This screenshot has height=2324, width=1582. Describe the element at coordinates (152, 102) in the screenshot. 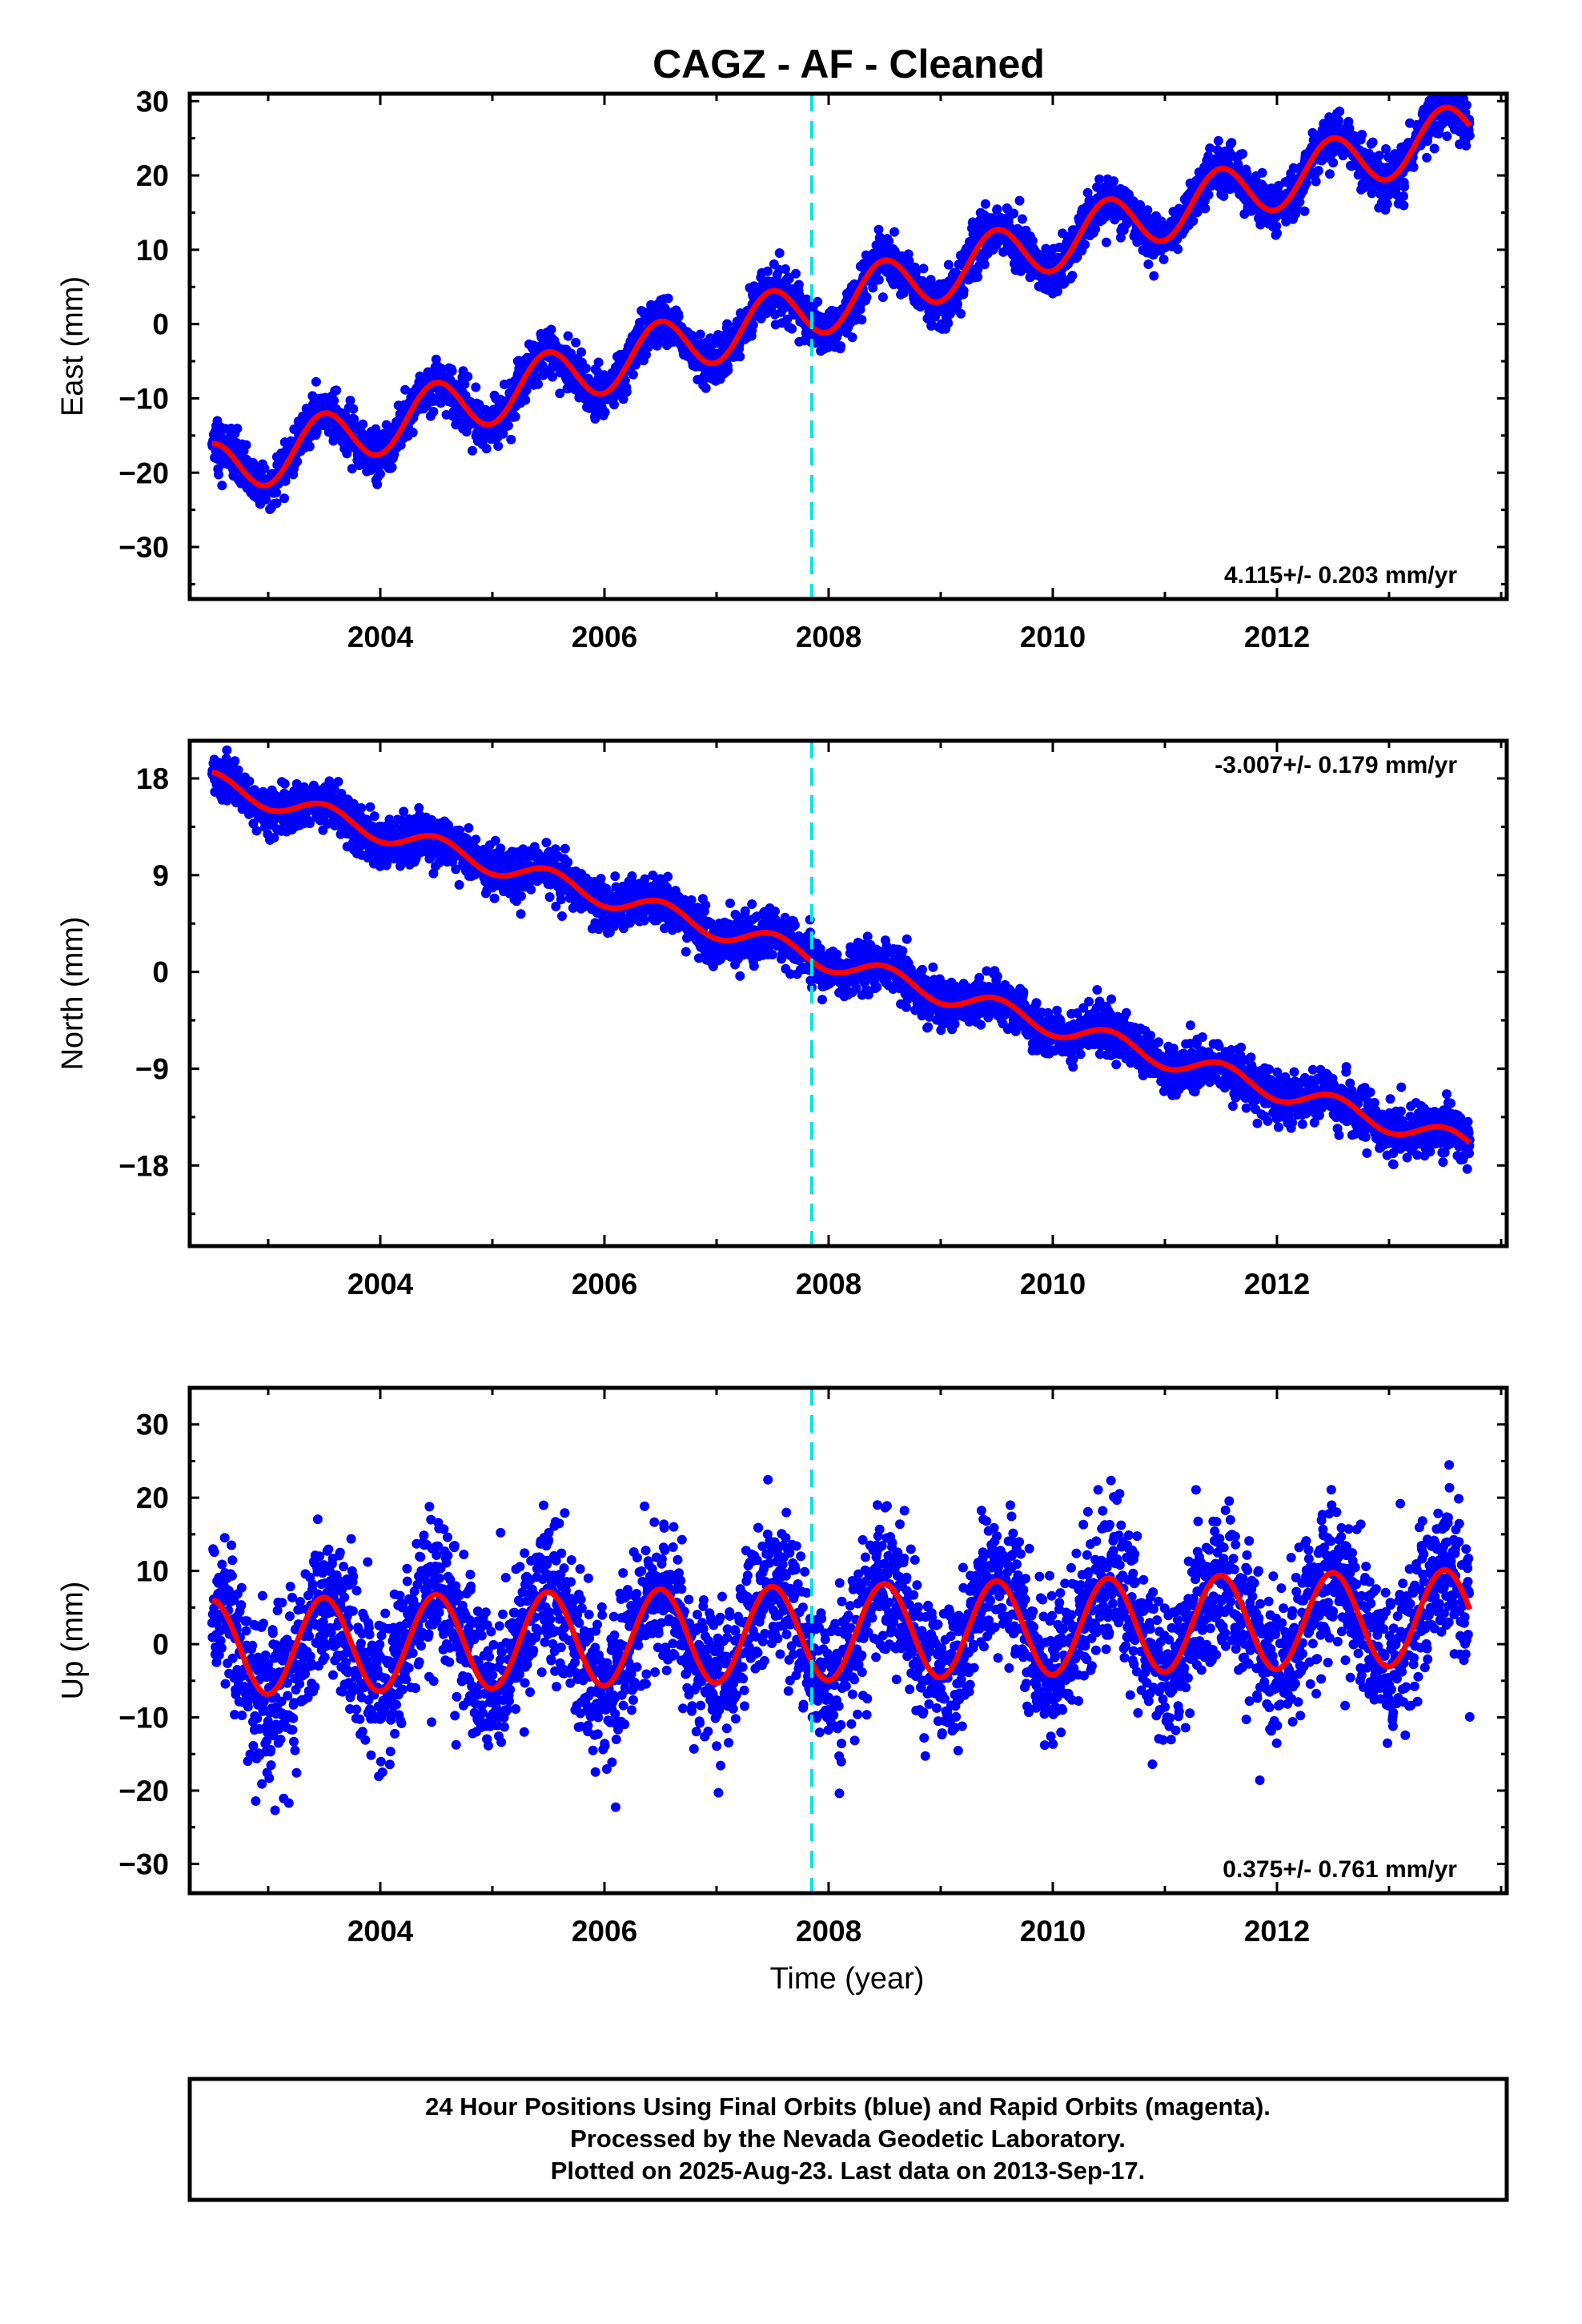

I see `y-tick-label: 30` at that location.